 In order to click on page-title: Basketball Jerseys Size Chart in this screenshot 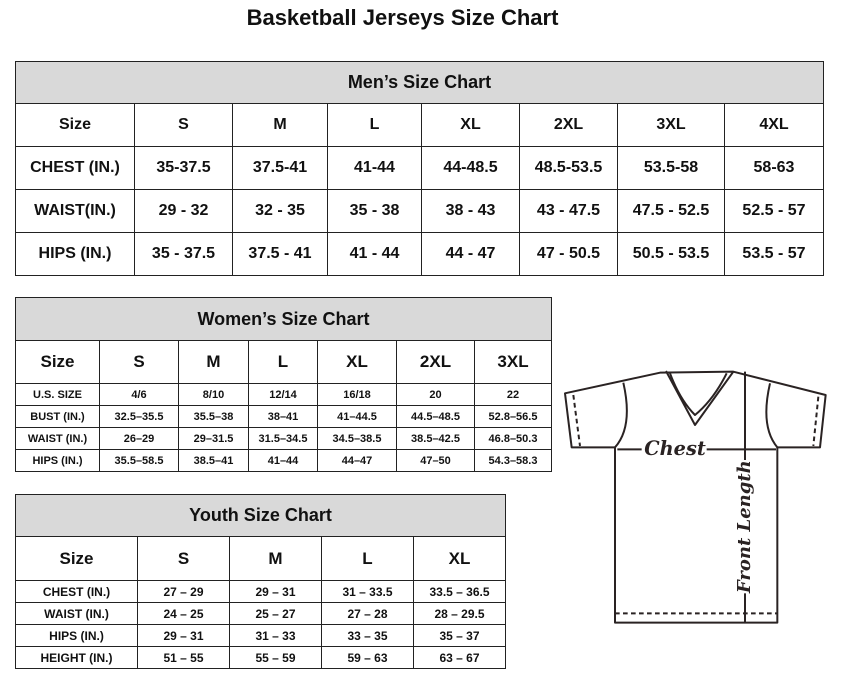, I will do `click(402, 17)`.